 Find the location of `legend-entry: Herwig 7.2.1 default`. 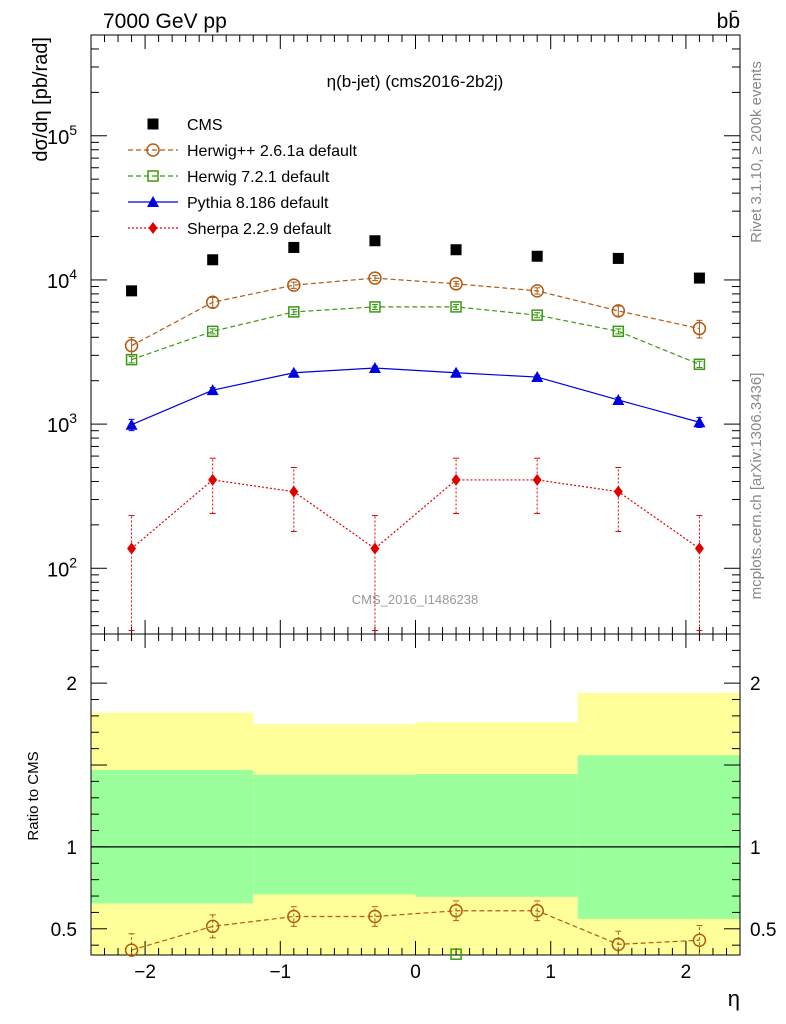

legend-entry: Herwig 7.2.1 default is located at coordinates (229, 177).